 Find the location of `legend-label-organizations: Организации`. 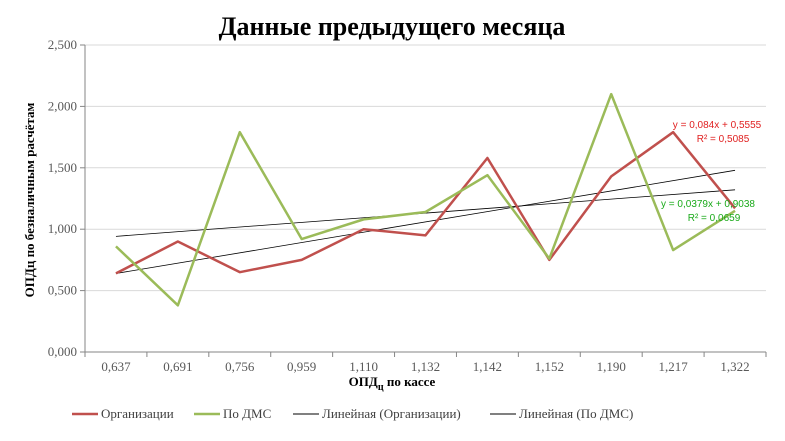

legend-label-organizations: Организации is located at coordinates (137, 413).